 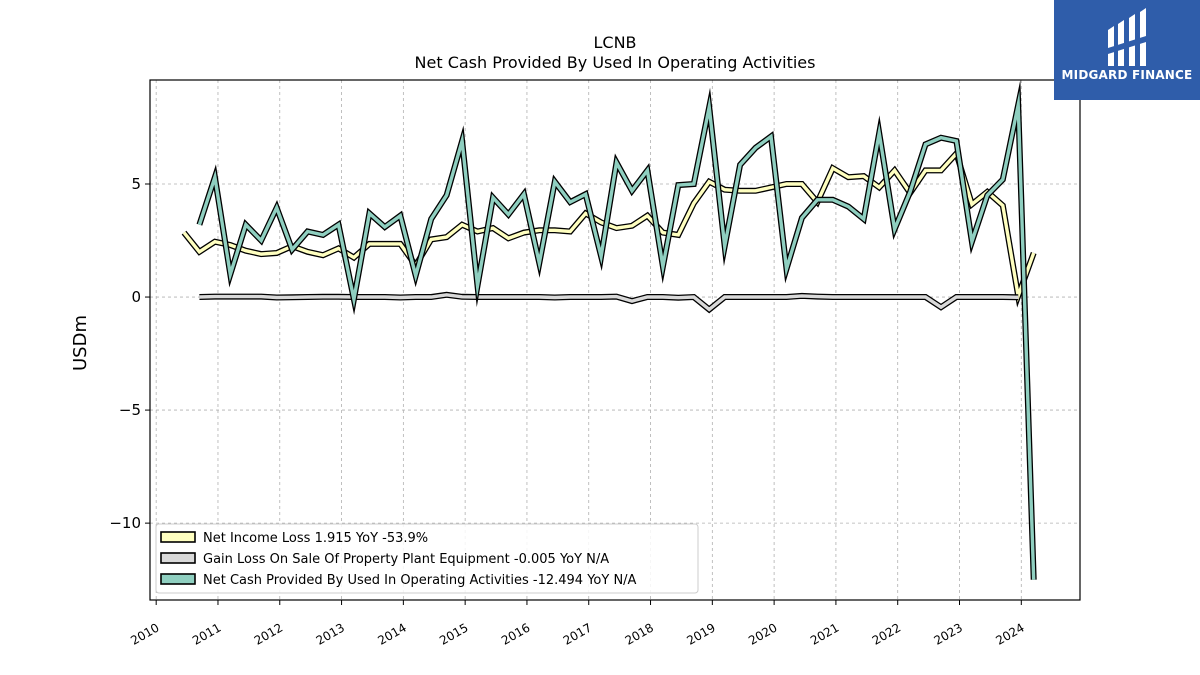 I want to click on x-tick-label: 2023, so click(x=948, y=633).